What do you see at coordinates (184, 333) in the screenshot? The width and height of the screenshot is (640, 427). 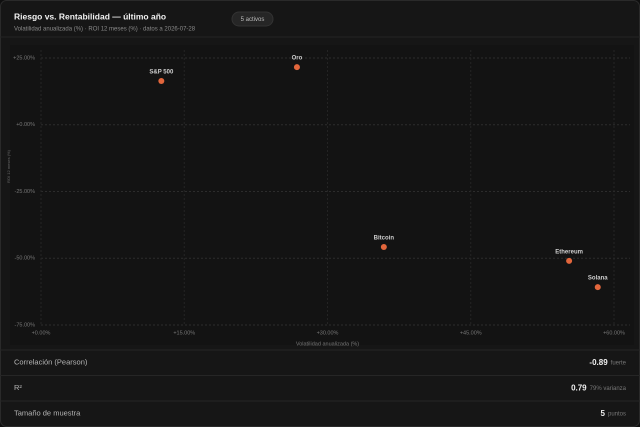 I see `x-tick-label: +15.00%` at bounding box center [184, 333].